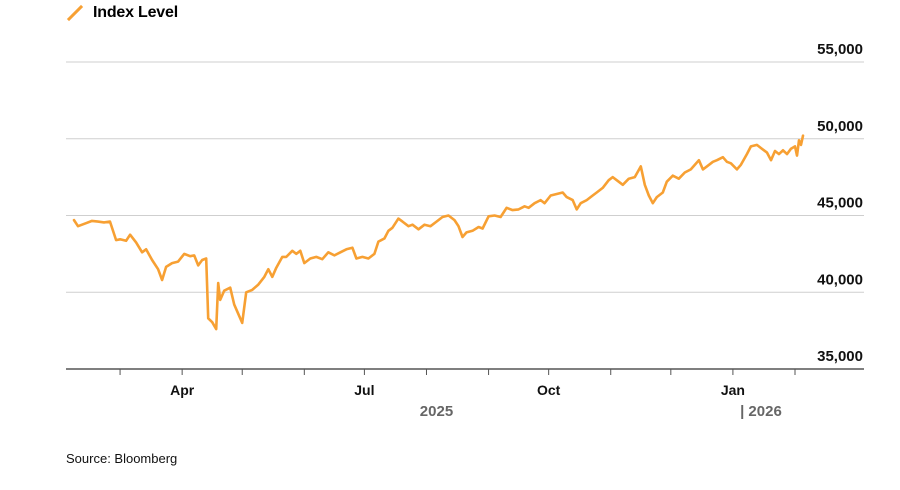 The height and width of the screenshot is (490, 900). Describe the element at coordinates (840, 356) in the screenshot. I see `y-tick-label: 35,000` at that location.